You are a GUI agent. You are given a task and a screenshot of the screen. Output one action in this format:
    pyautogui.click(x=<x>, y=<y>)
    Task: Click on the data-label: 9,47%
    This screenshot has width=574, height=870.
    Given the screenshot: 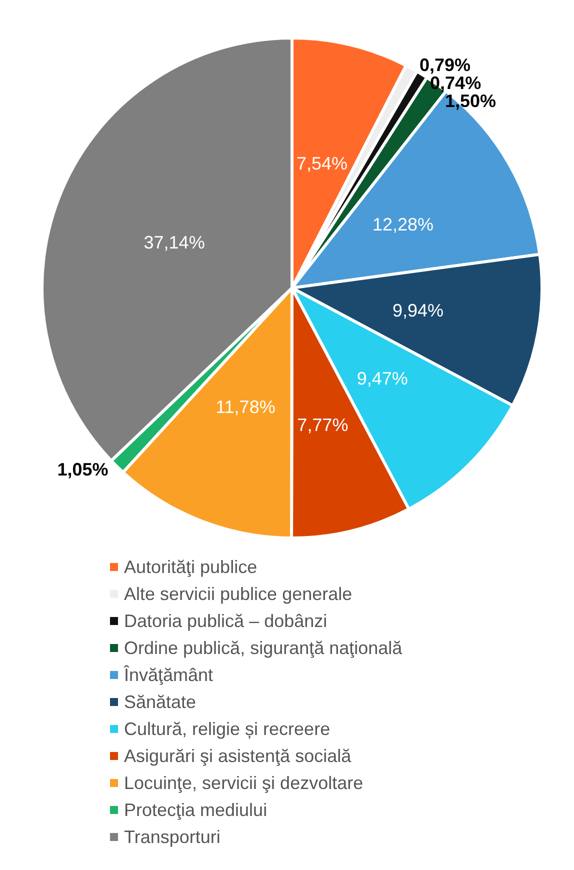 What is the action you would take?
    pyautogui.click(x=382, y=378)
    